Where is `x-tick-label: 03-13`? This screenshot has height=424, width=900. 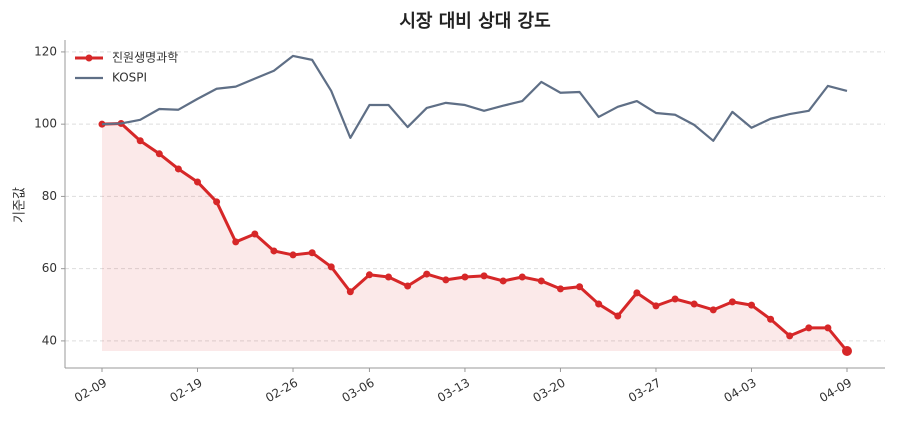
x-tick-label: 03-13 is located at coordinates (453, 391).